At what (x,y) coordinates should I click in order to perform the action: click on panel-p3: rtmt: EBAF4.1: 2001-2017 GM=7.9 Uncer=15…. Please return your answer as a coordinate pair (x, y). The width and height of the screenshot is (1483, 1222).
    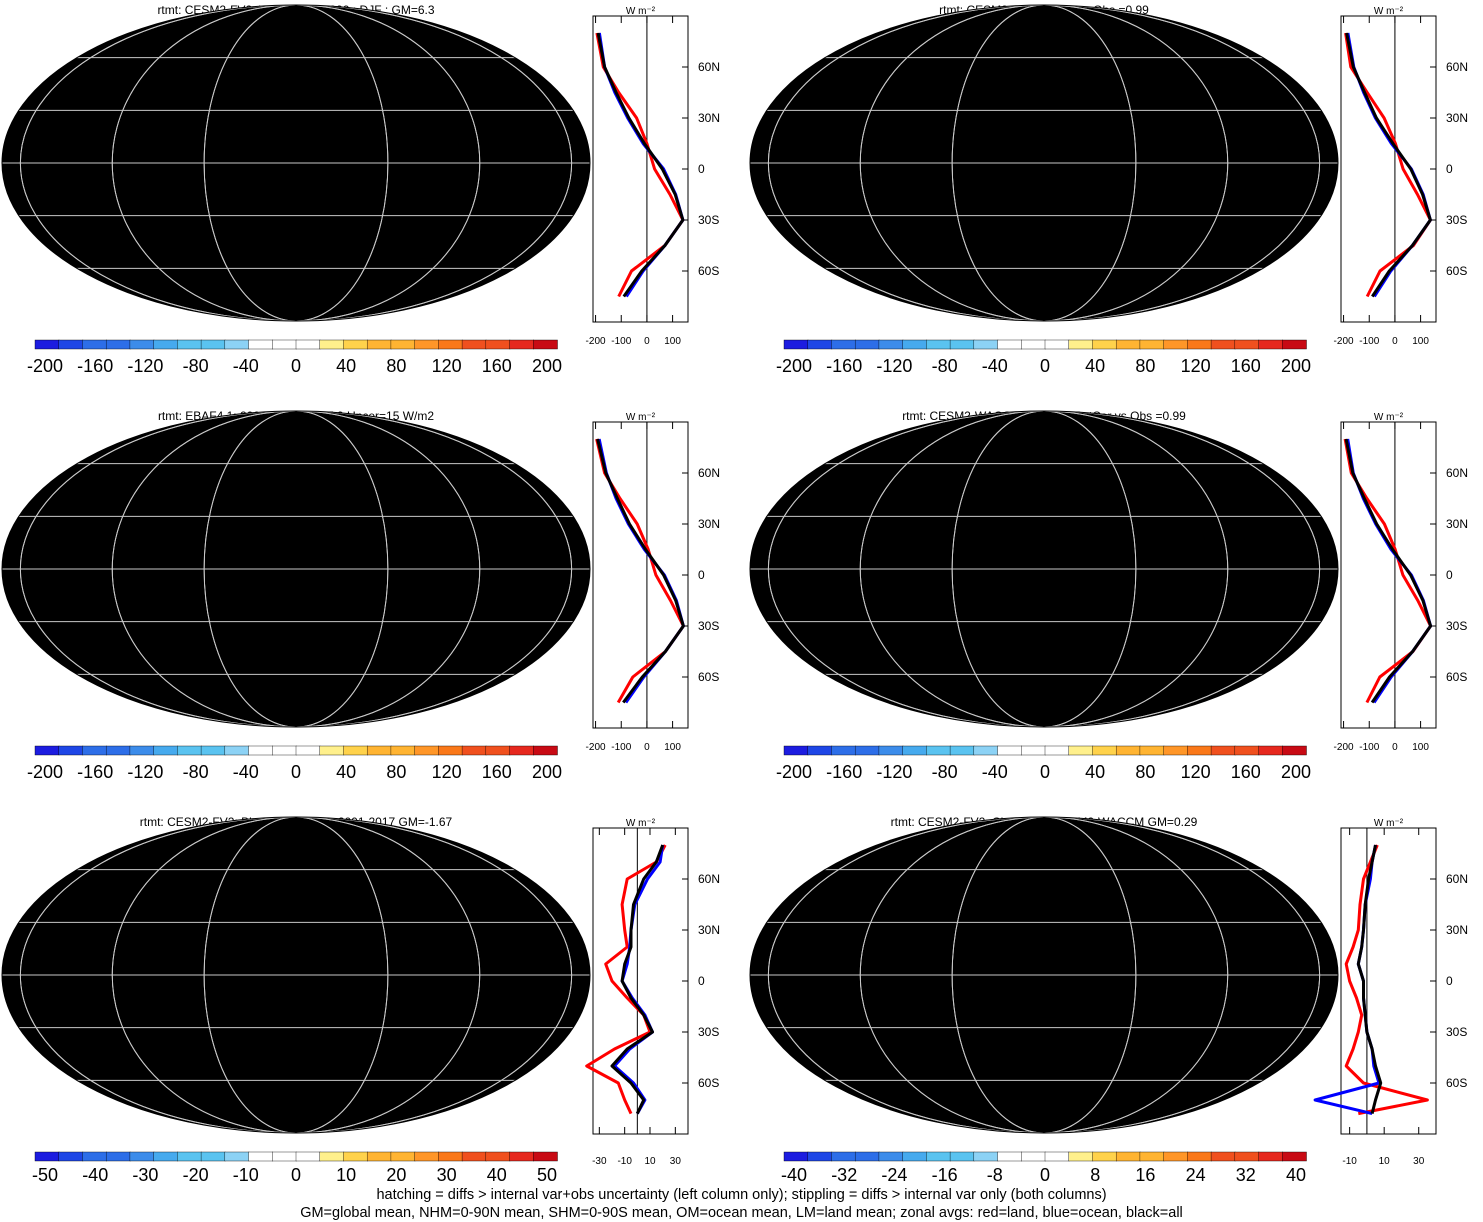
    Looking at the image, I should click on (360, 595).